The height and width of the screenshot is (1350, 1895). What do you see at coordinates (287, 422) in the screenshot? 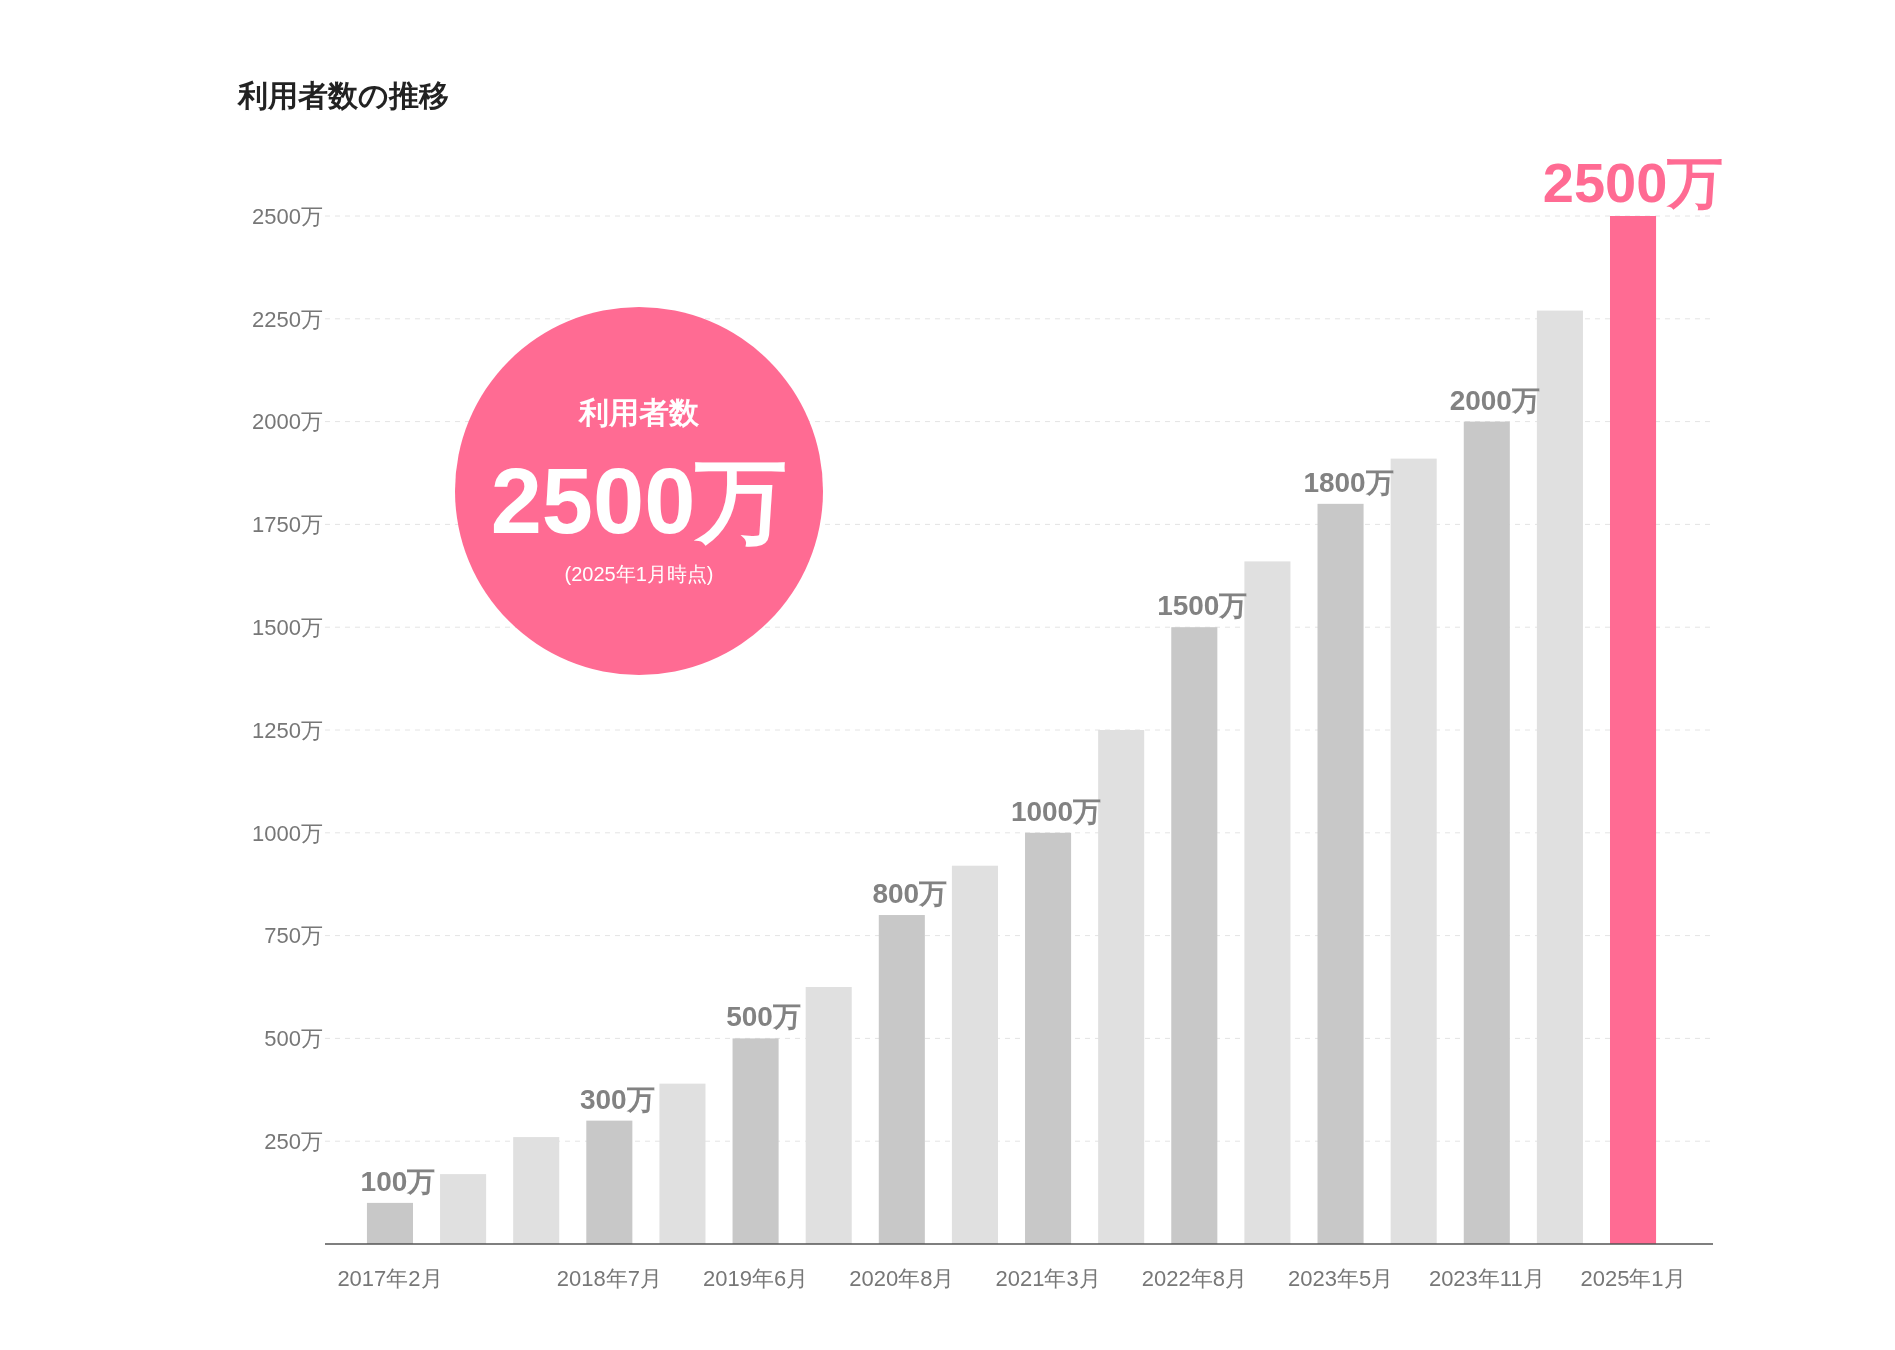
I see `y-tick-label: 2000万` at bounding box center [287, 422].